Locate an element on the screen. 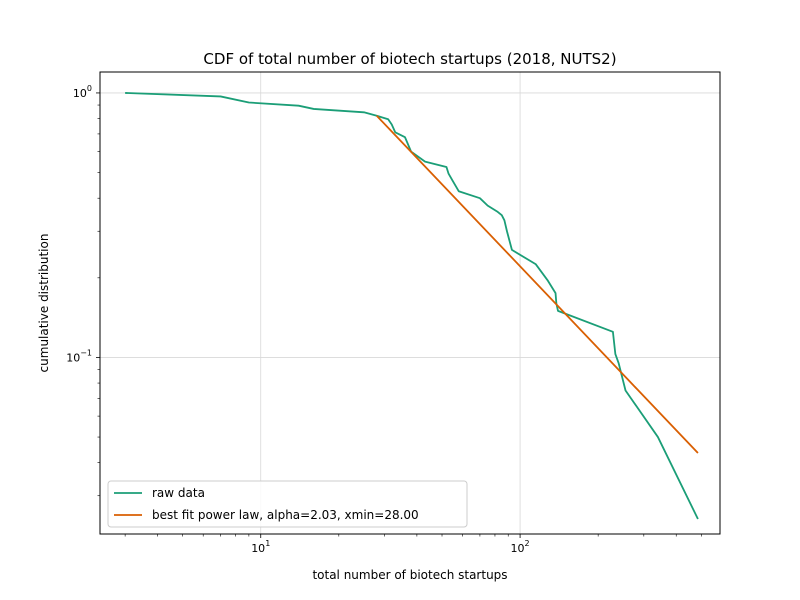 Image resolution: width=800 pixels, height=600 pixels. x-tick-label: 10¹ is located at coordinates (260, 547).